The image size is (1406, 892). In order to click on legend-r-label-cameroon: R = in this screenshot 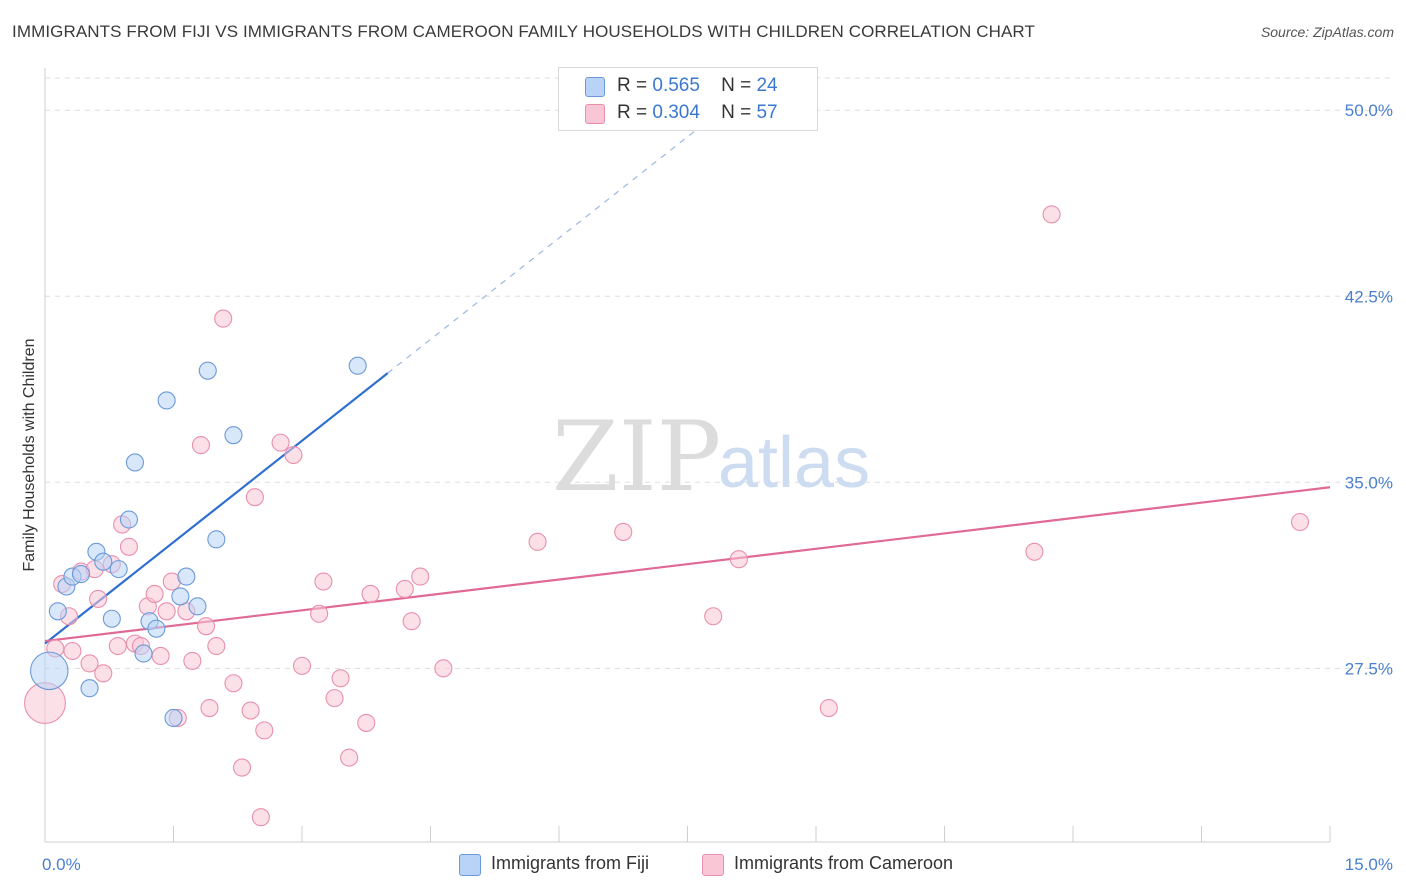, I will do `click(632, 112)`.